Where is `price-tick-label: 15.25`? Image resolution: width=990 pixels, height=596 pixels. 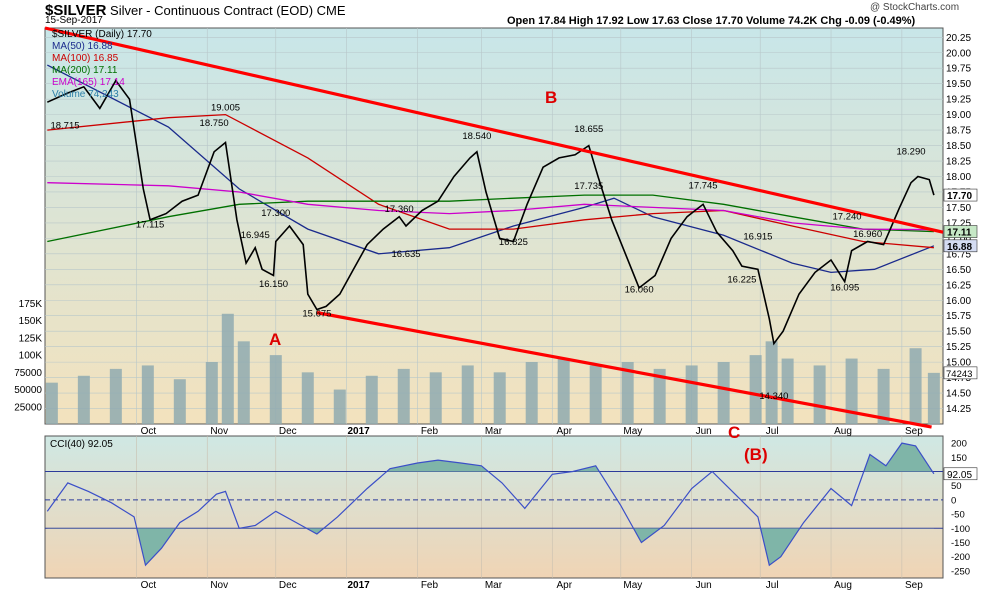
price-tick-label: 15.25 is located at coordinates (958, 347).